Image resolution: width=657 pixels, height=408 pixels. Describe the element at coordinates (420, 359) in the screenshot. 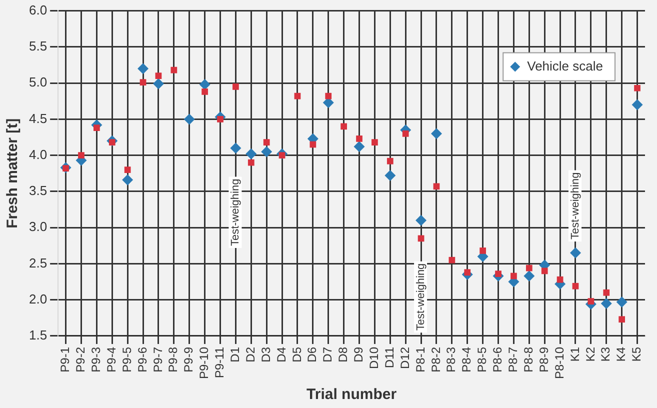

I see `x-tick-label: P8-1` at that location.